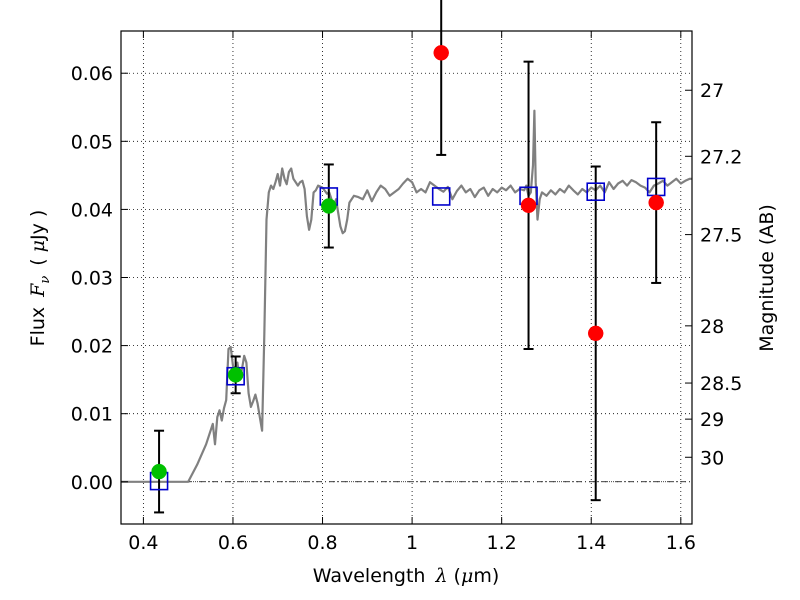 The height and width of the screenshot is (600, 800). What do you see at coordinates (502, 543) in the screenshot?
I see `x-tick-label: 1.2` at bounding box center [502, 543].